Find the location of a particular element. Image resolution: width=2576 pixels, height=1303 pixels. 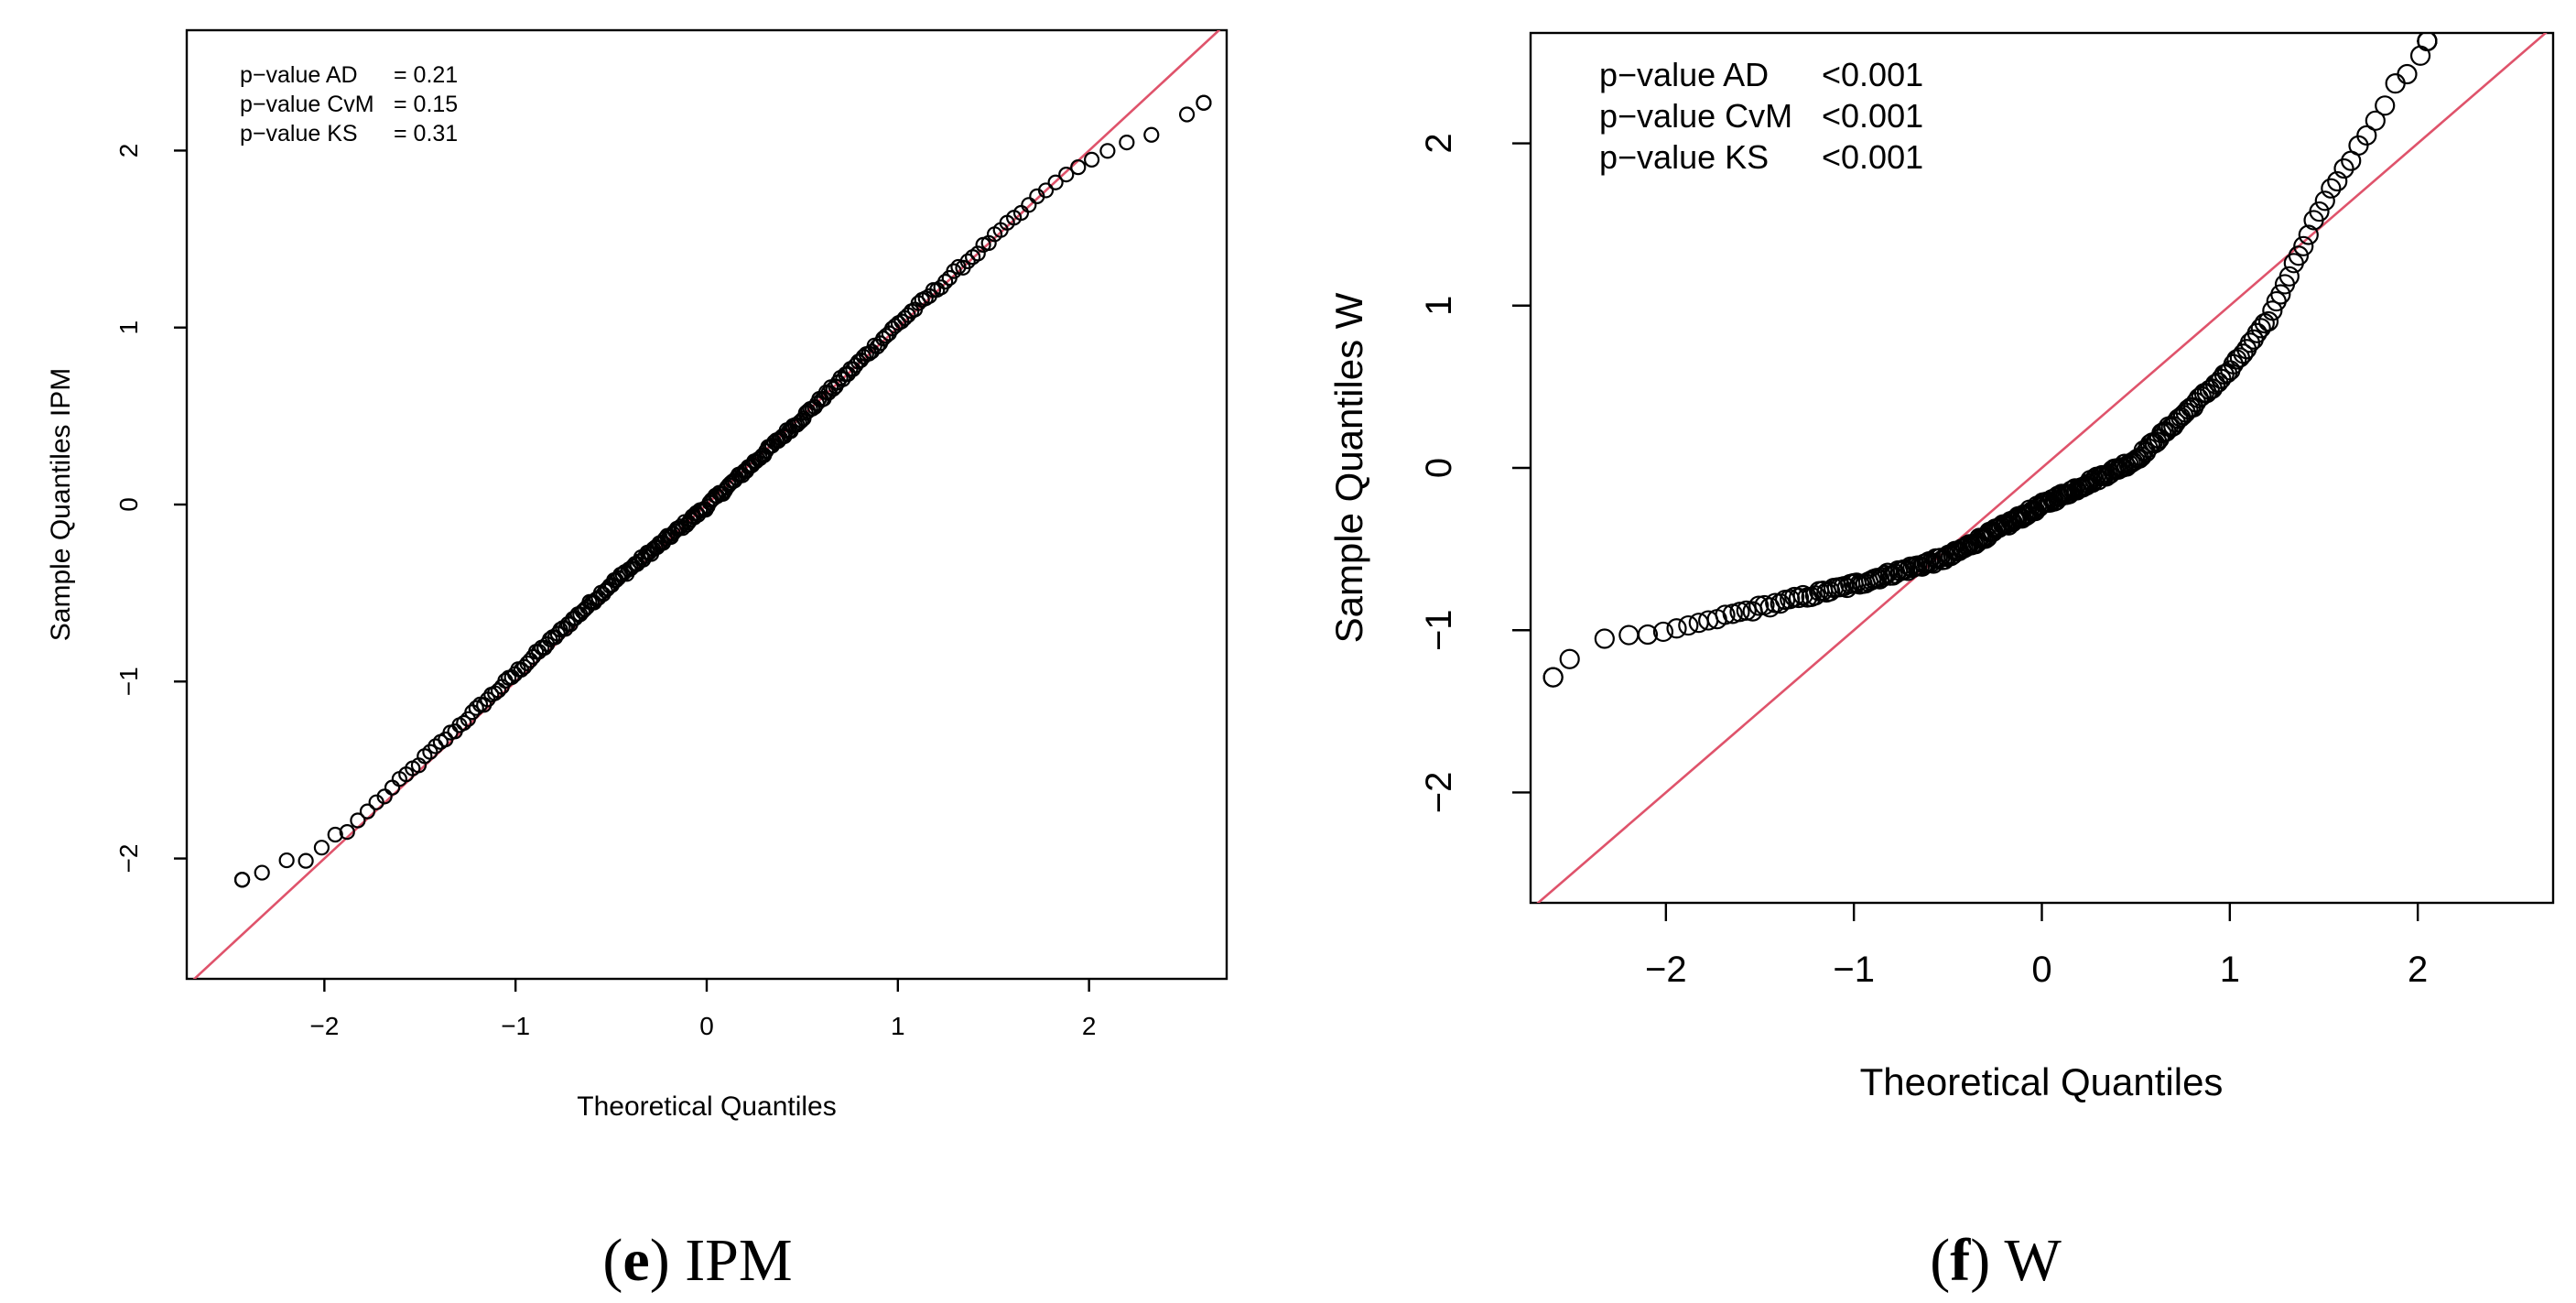

panel-f-annotation-ad-value: <0.001 is located at coordinates (1873, 74).